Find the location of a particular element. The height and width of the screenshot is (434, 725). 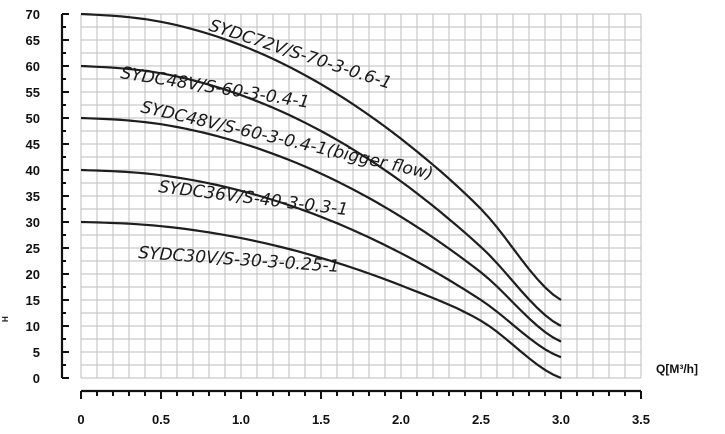

x-tick-label: 1.5 is located at coordinates (321, 419).